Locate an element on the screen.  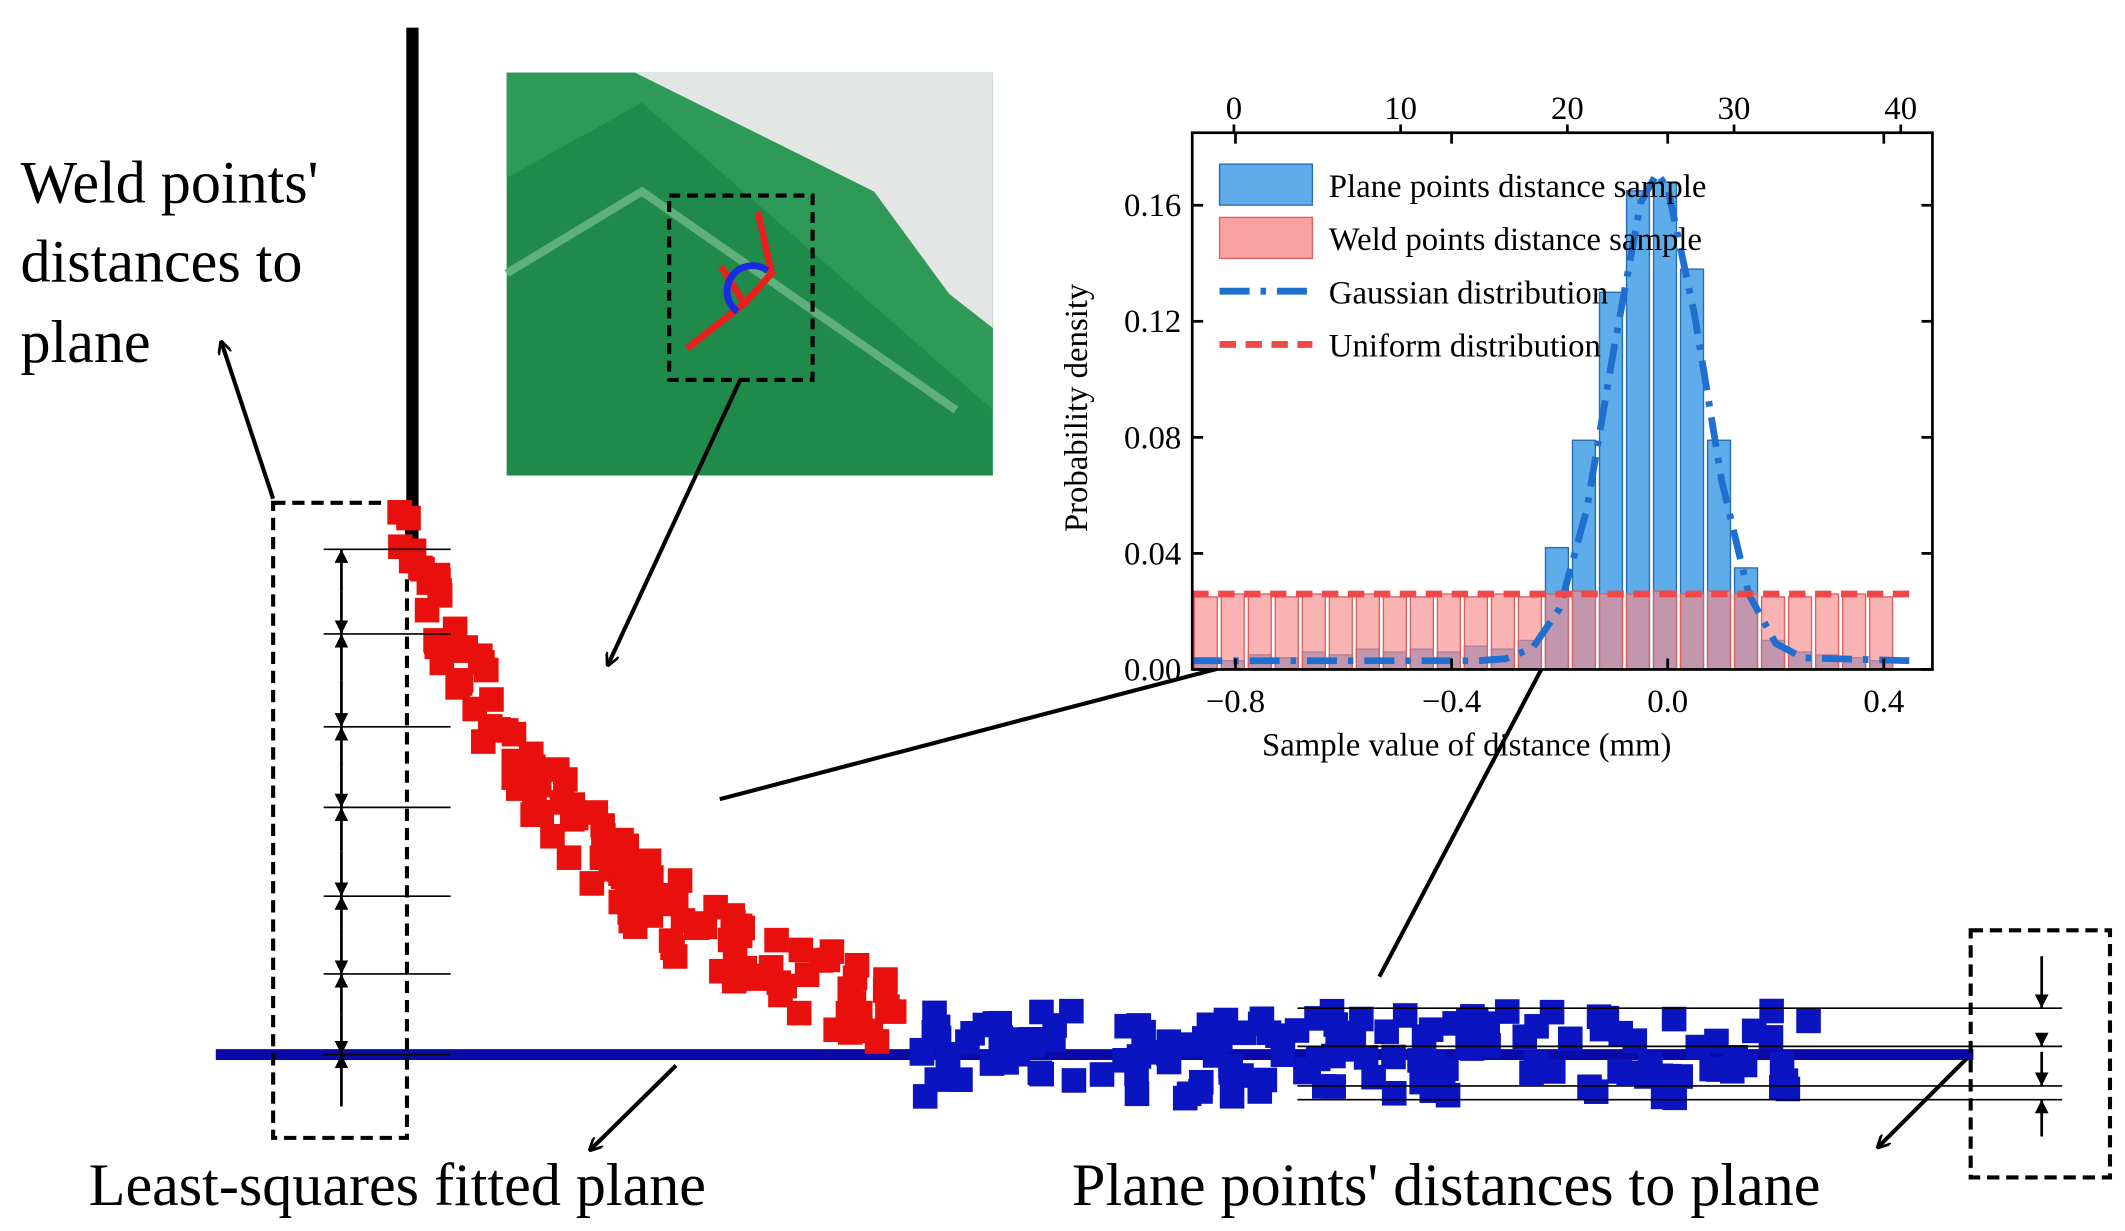
x-tick-label: 0.0 is located at coordinates (1667, 702).